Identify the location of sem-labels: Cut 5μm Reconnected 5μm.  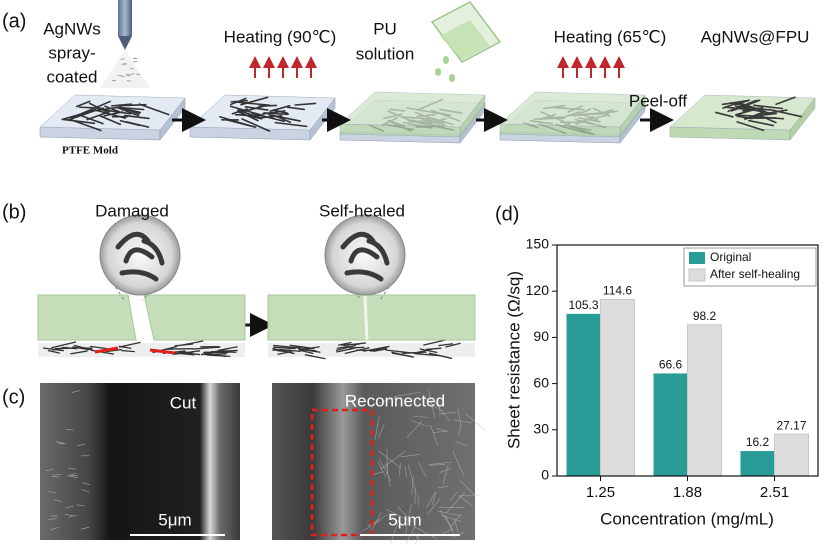
(295, 463).